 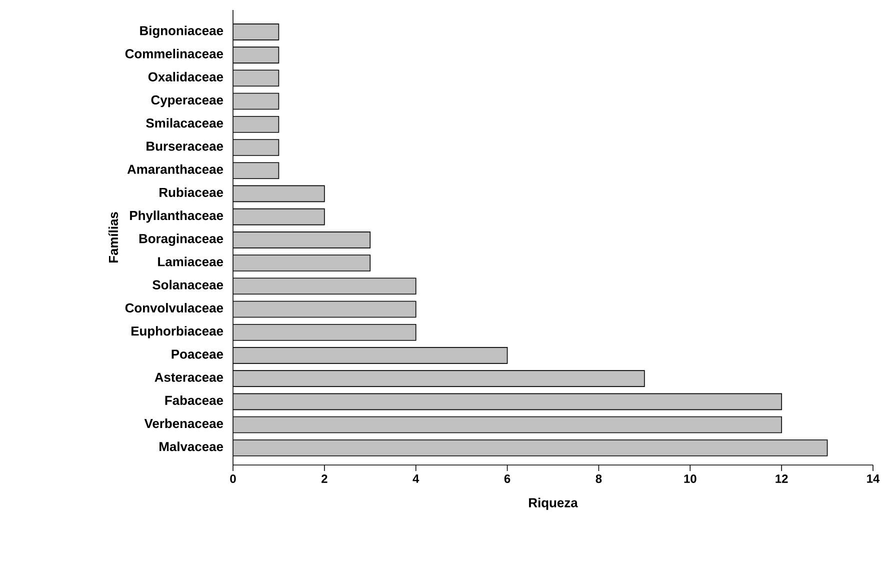 What do you see at coordinates (192, 192) in the screenshot?
I see `y-tick-label: Rubiaceae` at bounding box center [192, 192].